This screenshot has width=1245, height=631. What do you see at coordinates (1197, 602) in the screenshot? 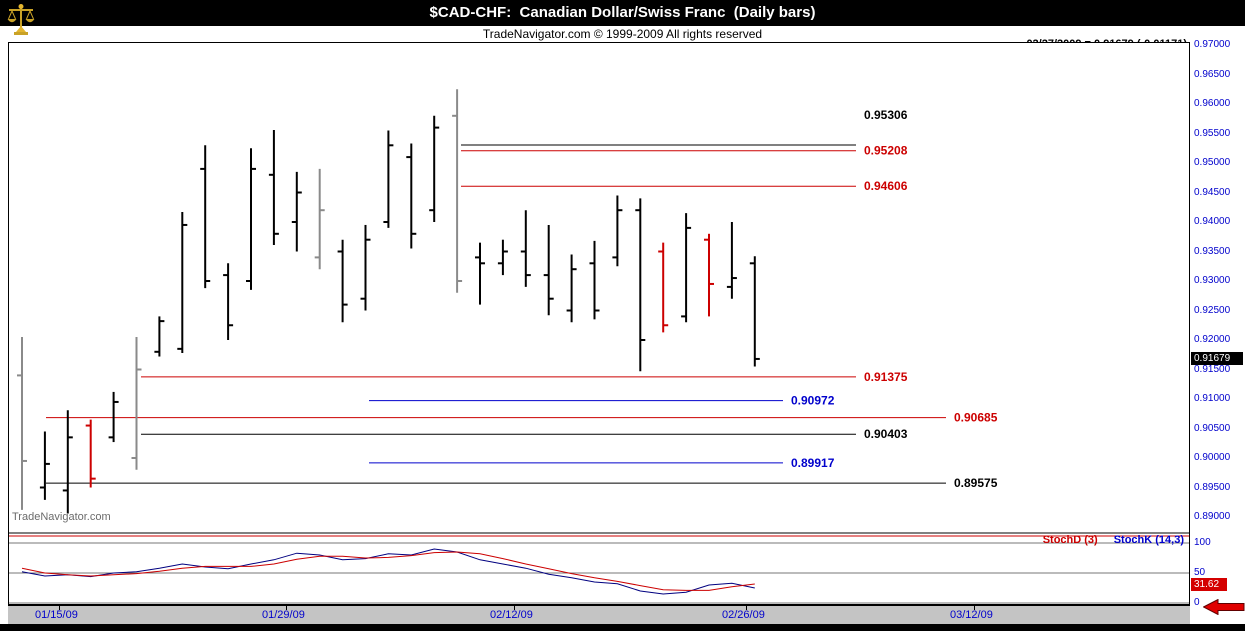
I see `stoch-axis-label: 0` at bounding box center [1197, 602].